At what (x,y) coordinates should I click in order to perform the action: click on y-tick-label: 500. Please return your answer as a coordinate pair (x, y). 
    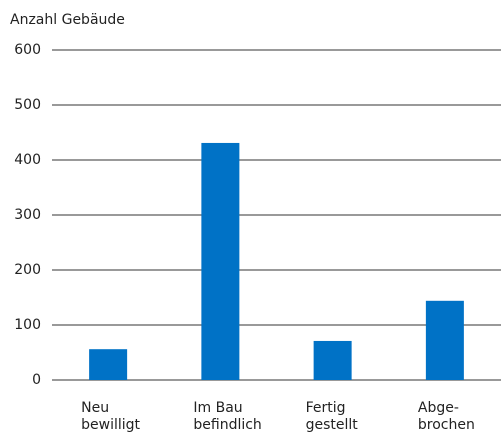
    Looking at the image, I should click on (27, 105).